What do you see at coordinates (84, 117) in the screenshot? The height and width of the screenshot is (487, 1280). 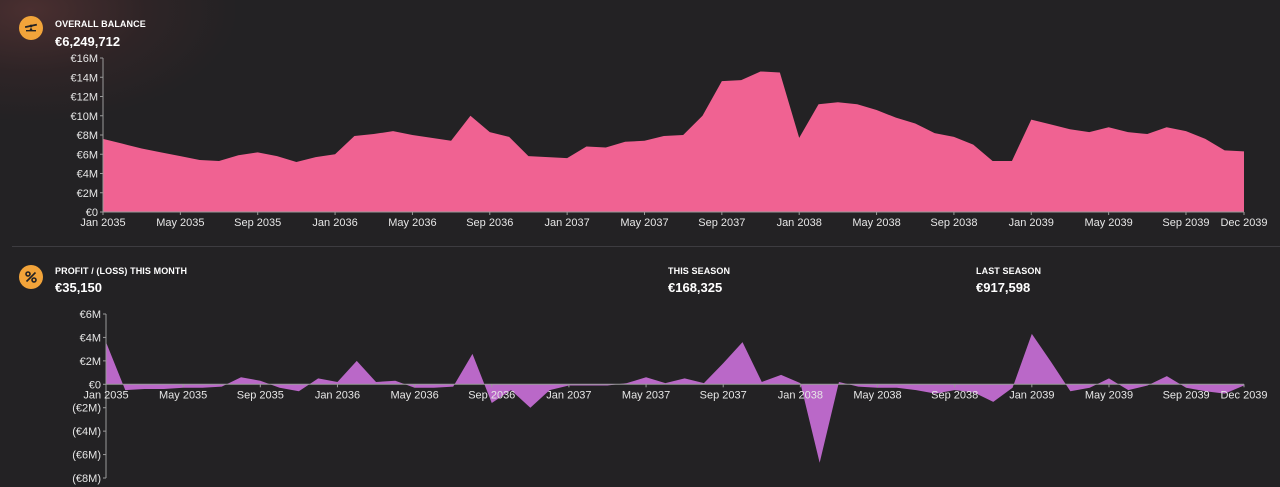 I see `y-tick-label: €10M` at bounding box center [84, 117].